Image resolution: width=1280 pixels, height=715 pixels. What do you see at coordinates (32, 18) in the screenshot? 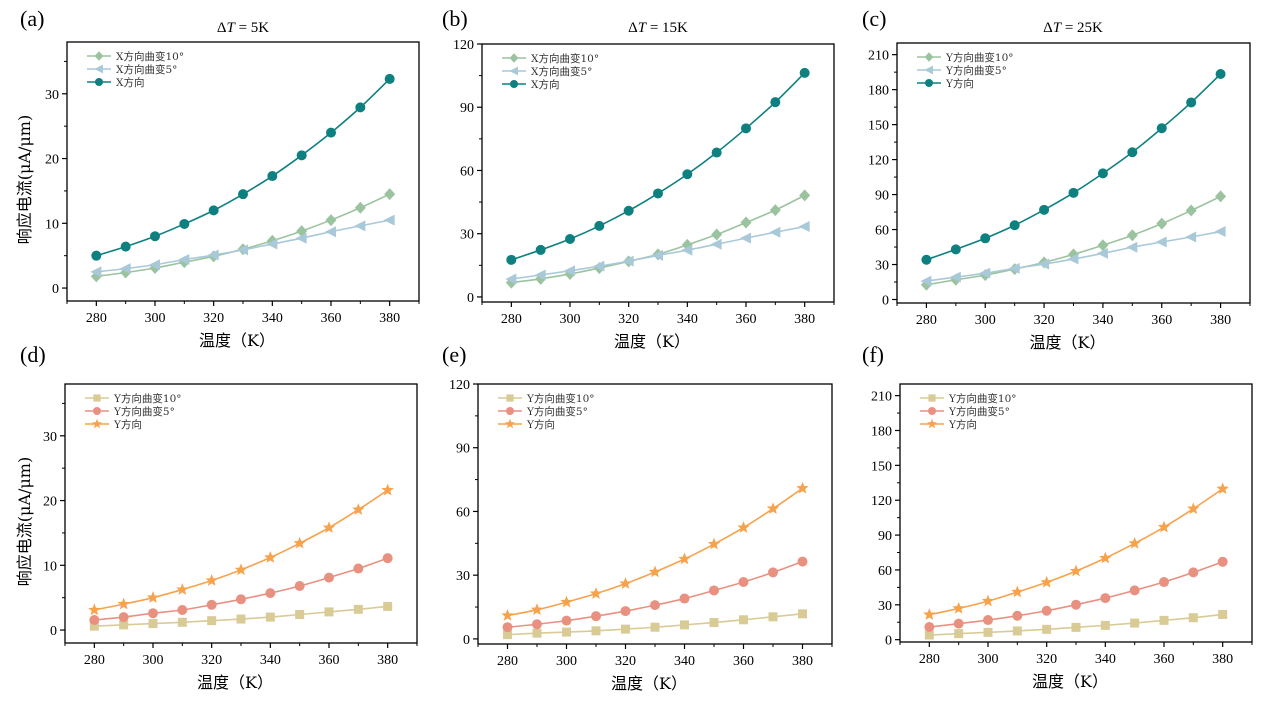
I see `panel-label: (a)` at bounding box center [32, 18].